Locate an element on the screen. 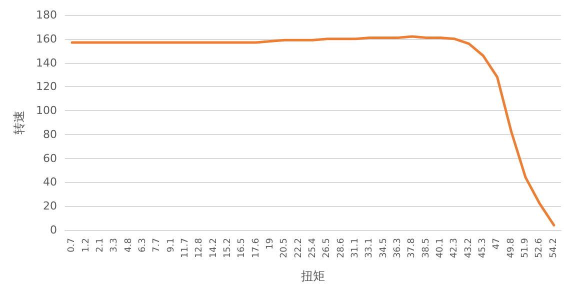 The width and height of the screenshot is (576, 300). x-tick-label: 43.2 is located at coordinates (469, 248).